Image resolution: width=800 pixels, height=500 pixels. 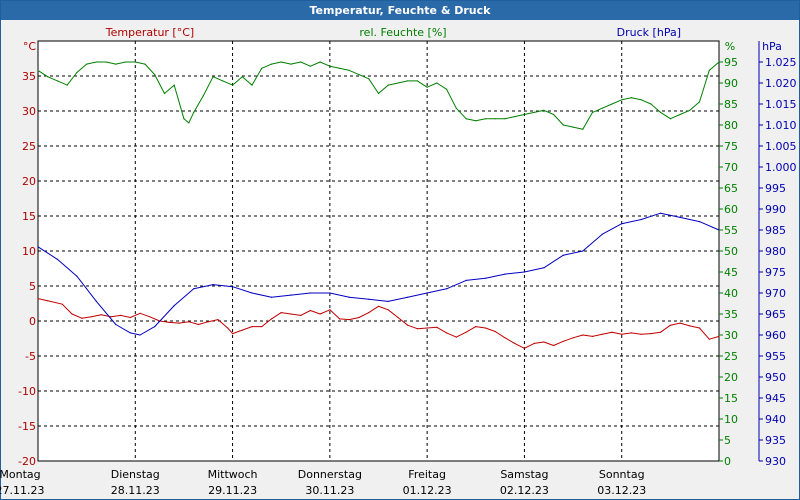 What do you see at coordinates (32, 286) in the screenshot?
I see `temperature-tick-label: 5` at bounding box center [32, 286].